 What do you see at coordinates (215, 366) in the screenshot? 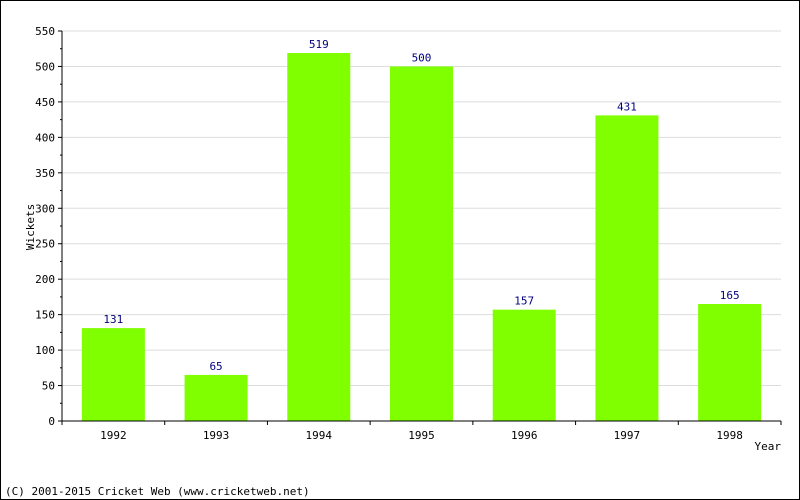
I see `bar-value-label: 65` at bounding box center [215, 366].